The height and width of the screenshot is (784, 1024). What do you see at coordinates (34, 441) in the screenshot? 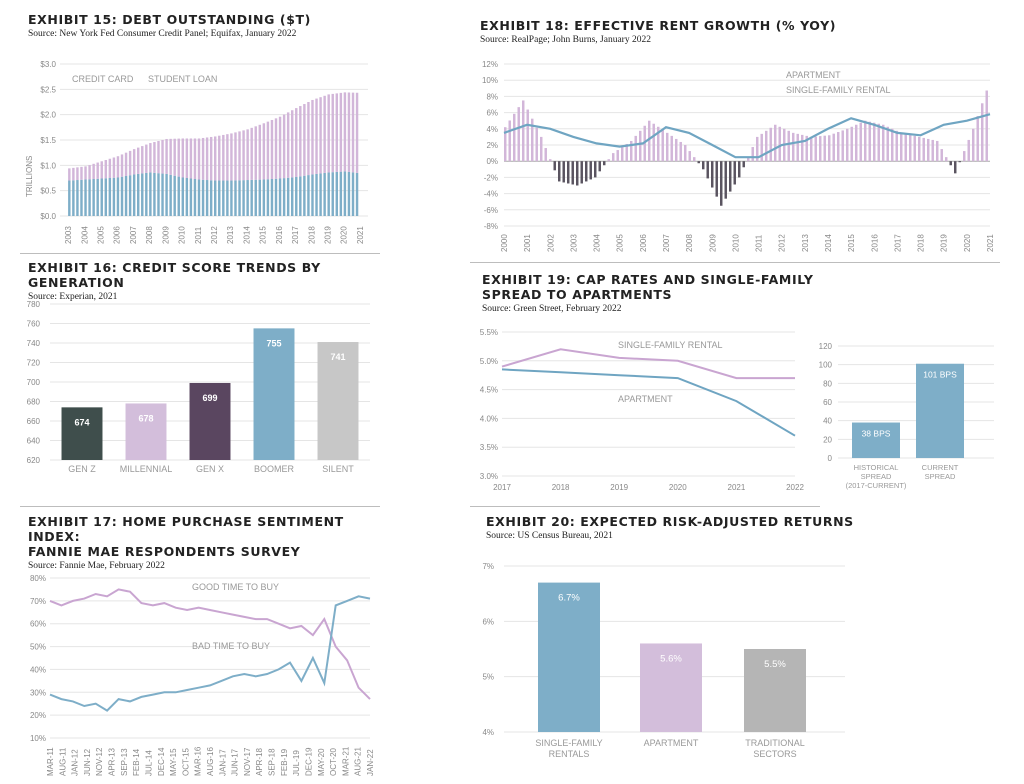
I see `ex16-ytick: 640` at bounding box center [34, 441].